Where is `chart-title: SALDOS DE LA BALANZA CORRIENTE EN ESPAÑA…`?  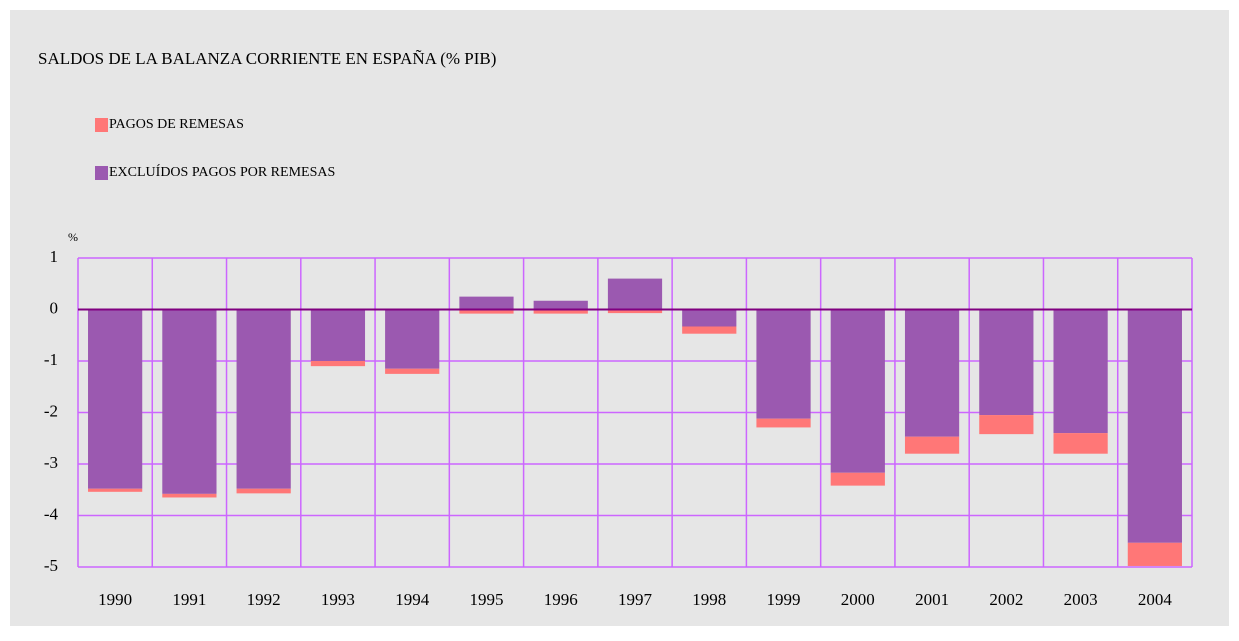 chart-title: SALDOS DE LA BALANZA CORRIENTE EN ESPAÑA… is located at coordinates (267, 58).